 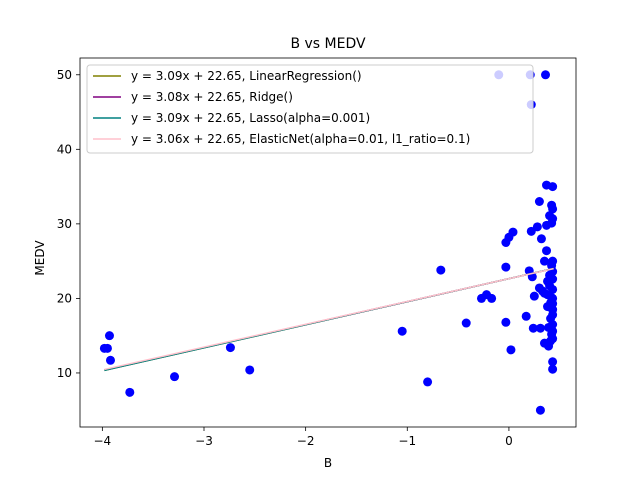 What do you see at coordinates (328, 463) in the screenshot?
I see `x-axis-label: B` at bounding box center [328, 463].